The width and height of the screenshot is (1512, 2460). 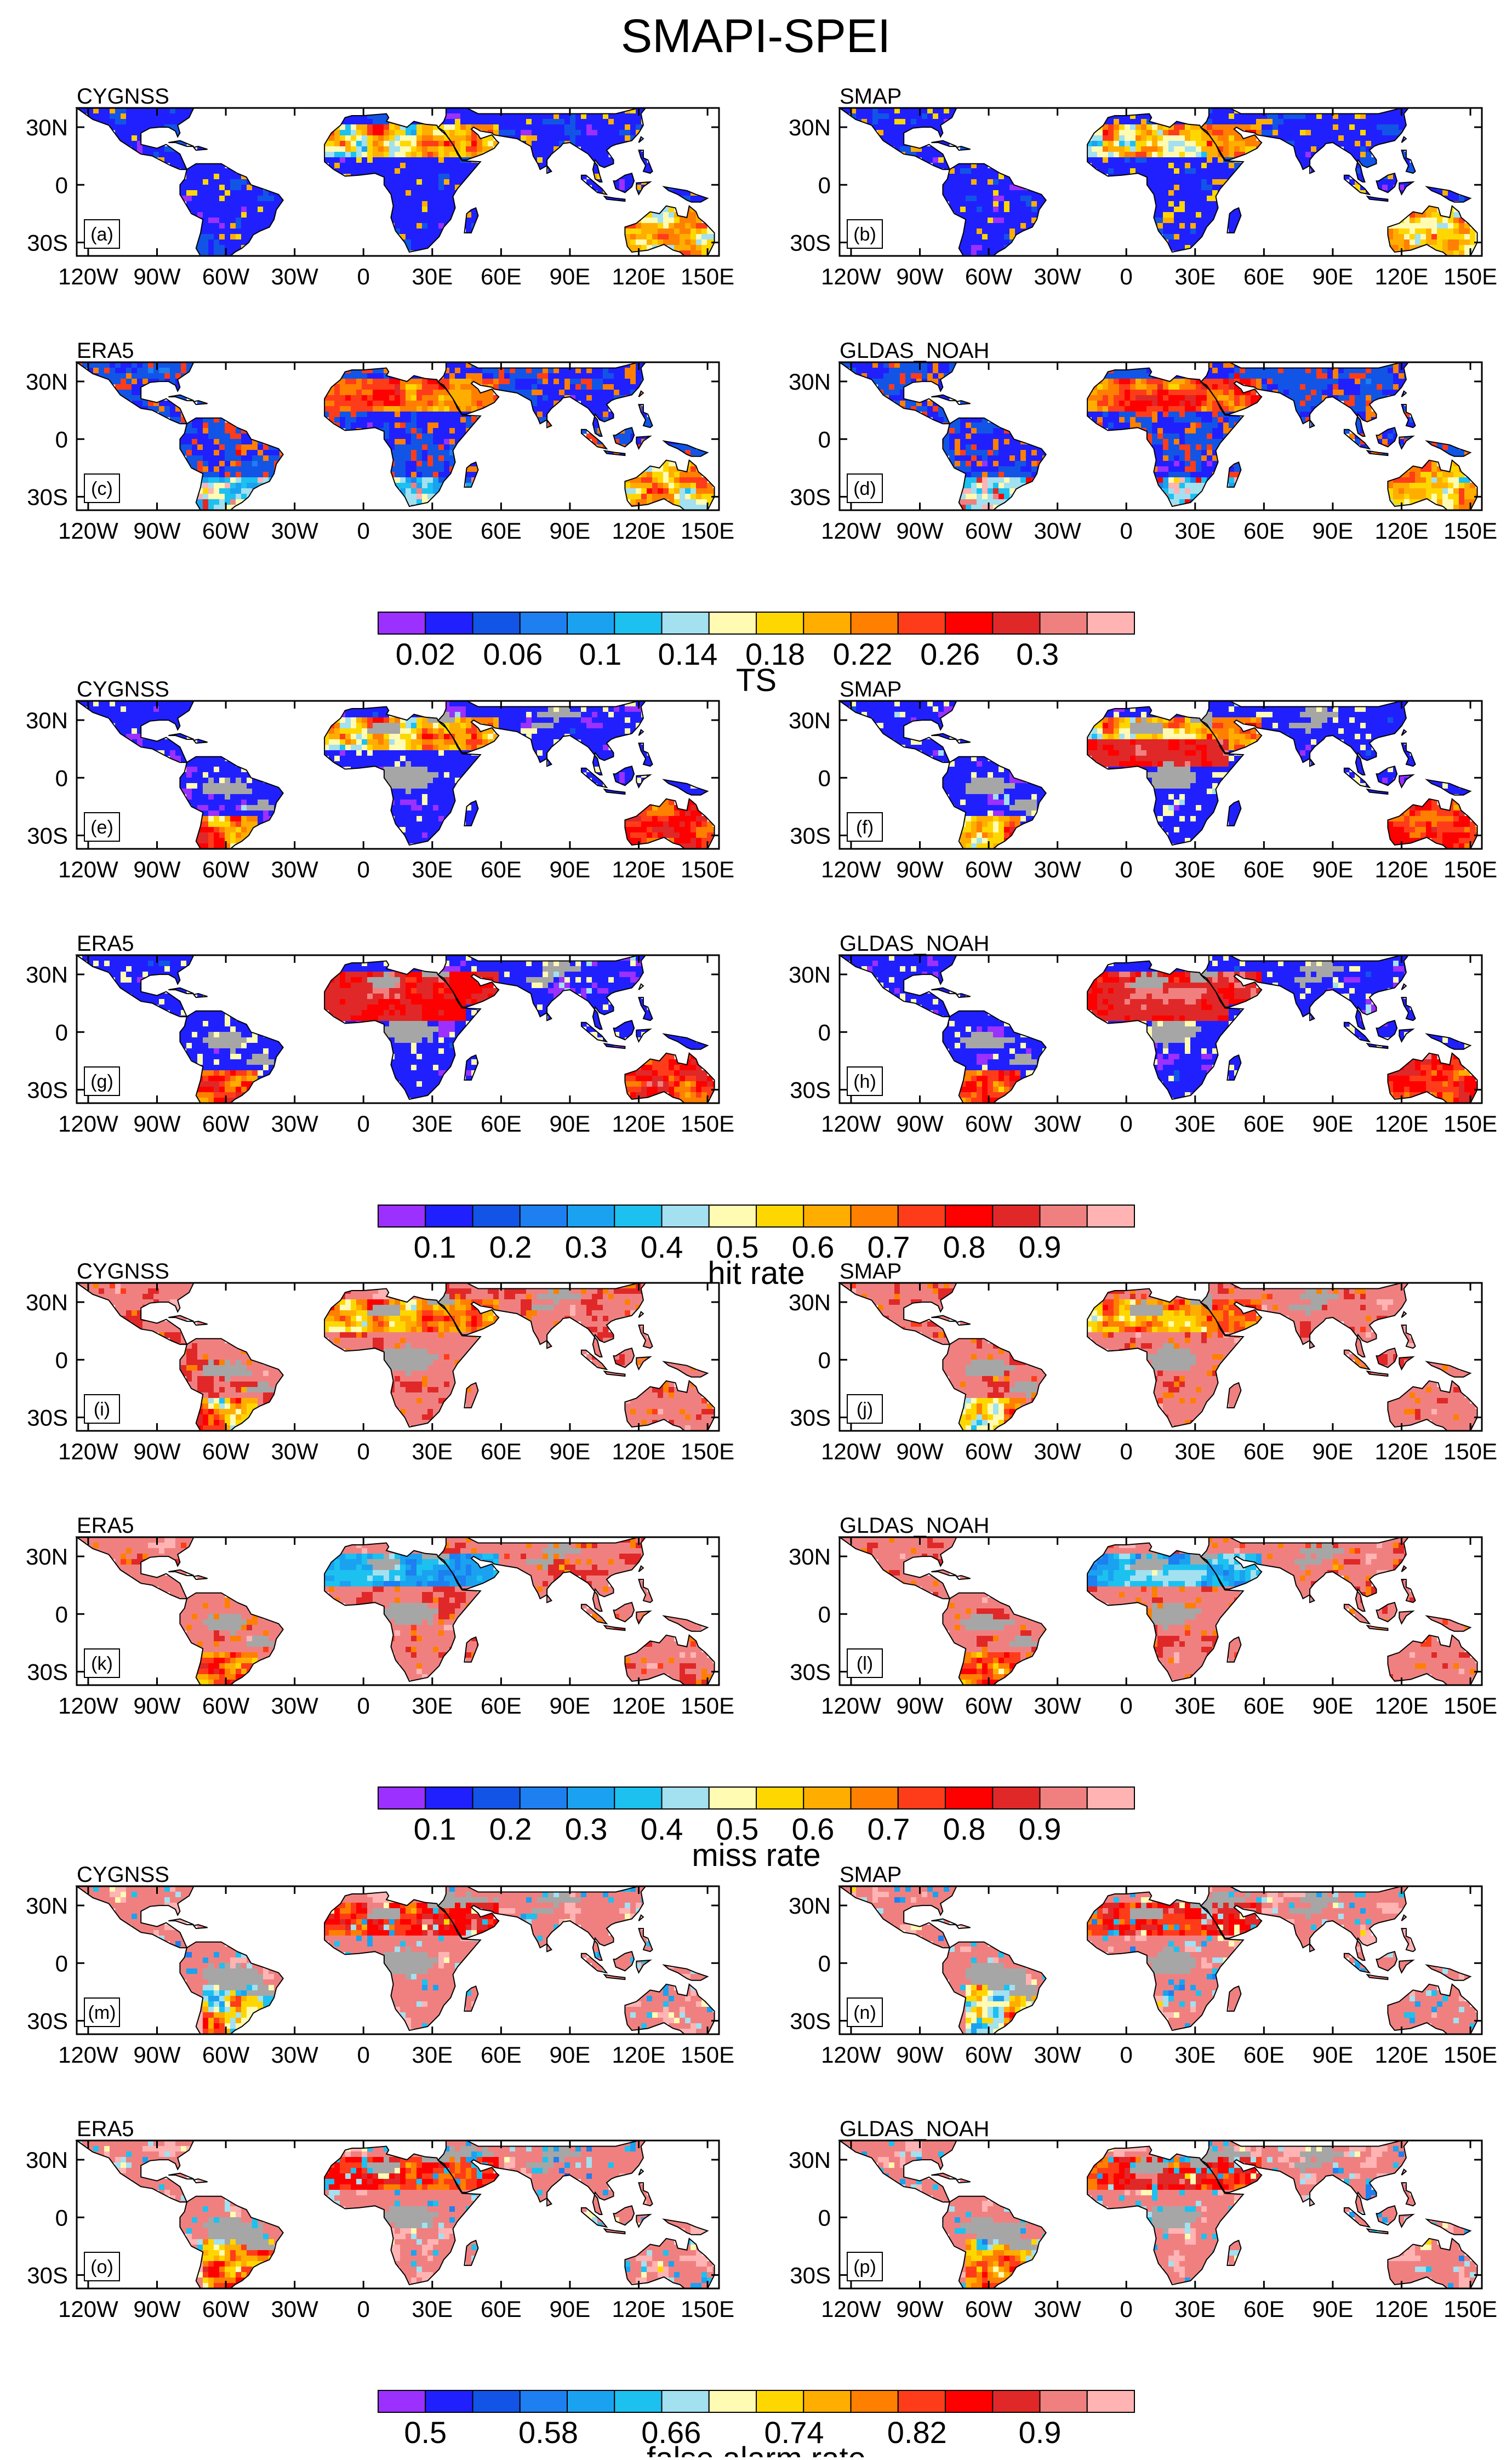 What do you see at coordinates (756, 1273) in the screenshot?
I see `colorbar-title: hit rate` at bounding box center [756, 1273].